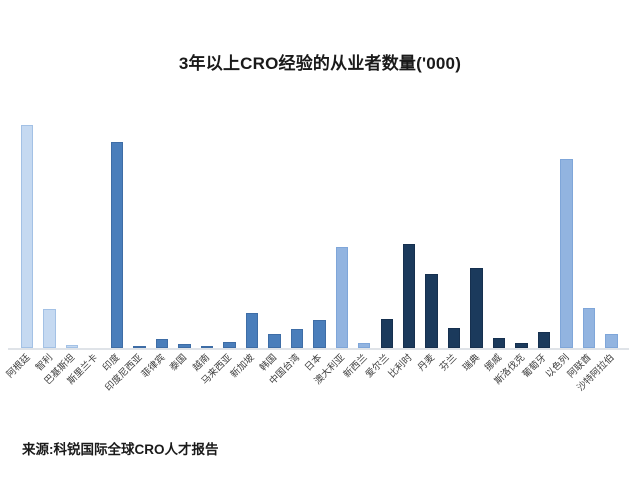  I want to click on source-note: 来源:科锐国际全球CRO人才报告, so click(120, 449).